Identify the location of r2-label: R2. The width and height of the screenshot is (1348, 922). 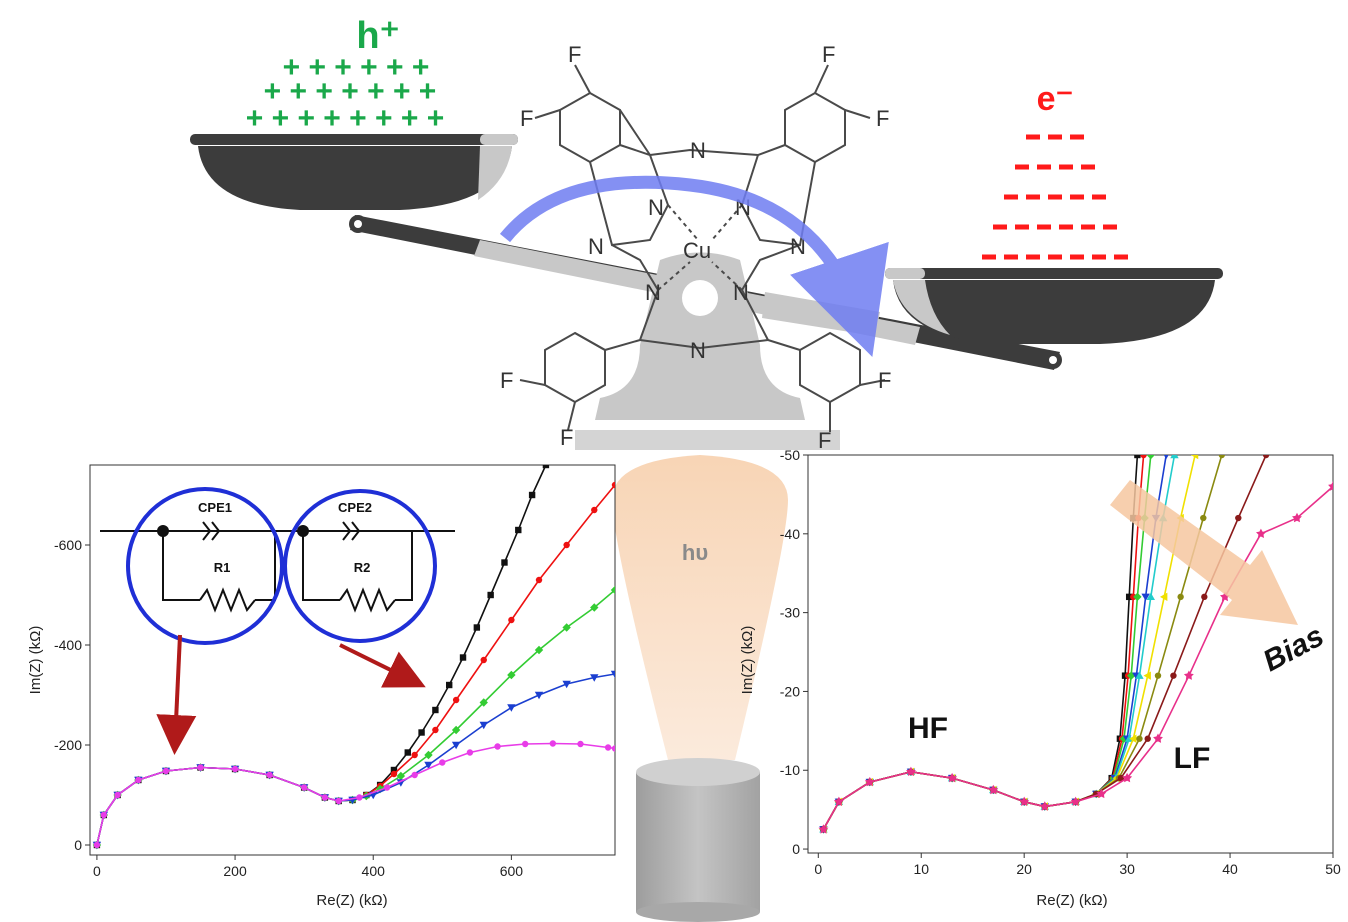
(362, 567).